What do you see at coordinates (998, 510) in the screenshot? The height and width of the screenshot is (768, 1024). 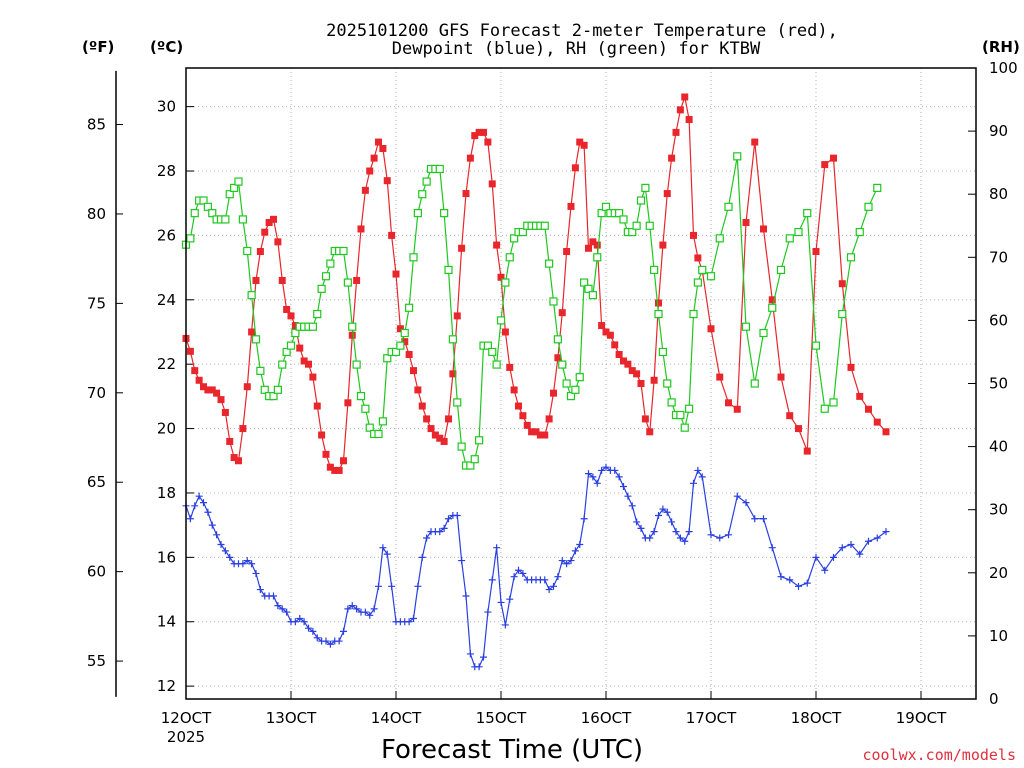 I see `rh-tick-label: 30` at bounding box center [998, 510].